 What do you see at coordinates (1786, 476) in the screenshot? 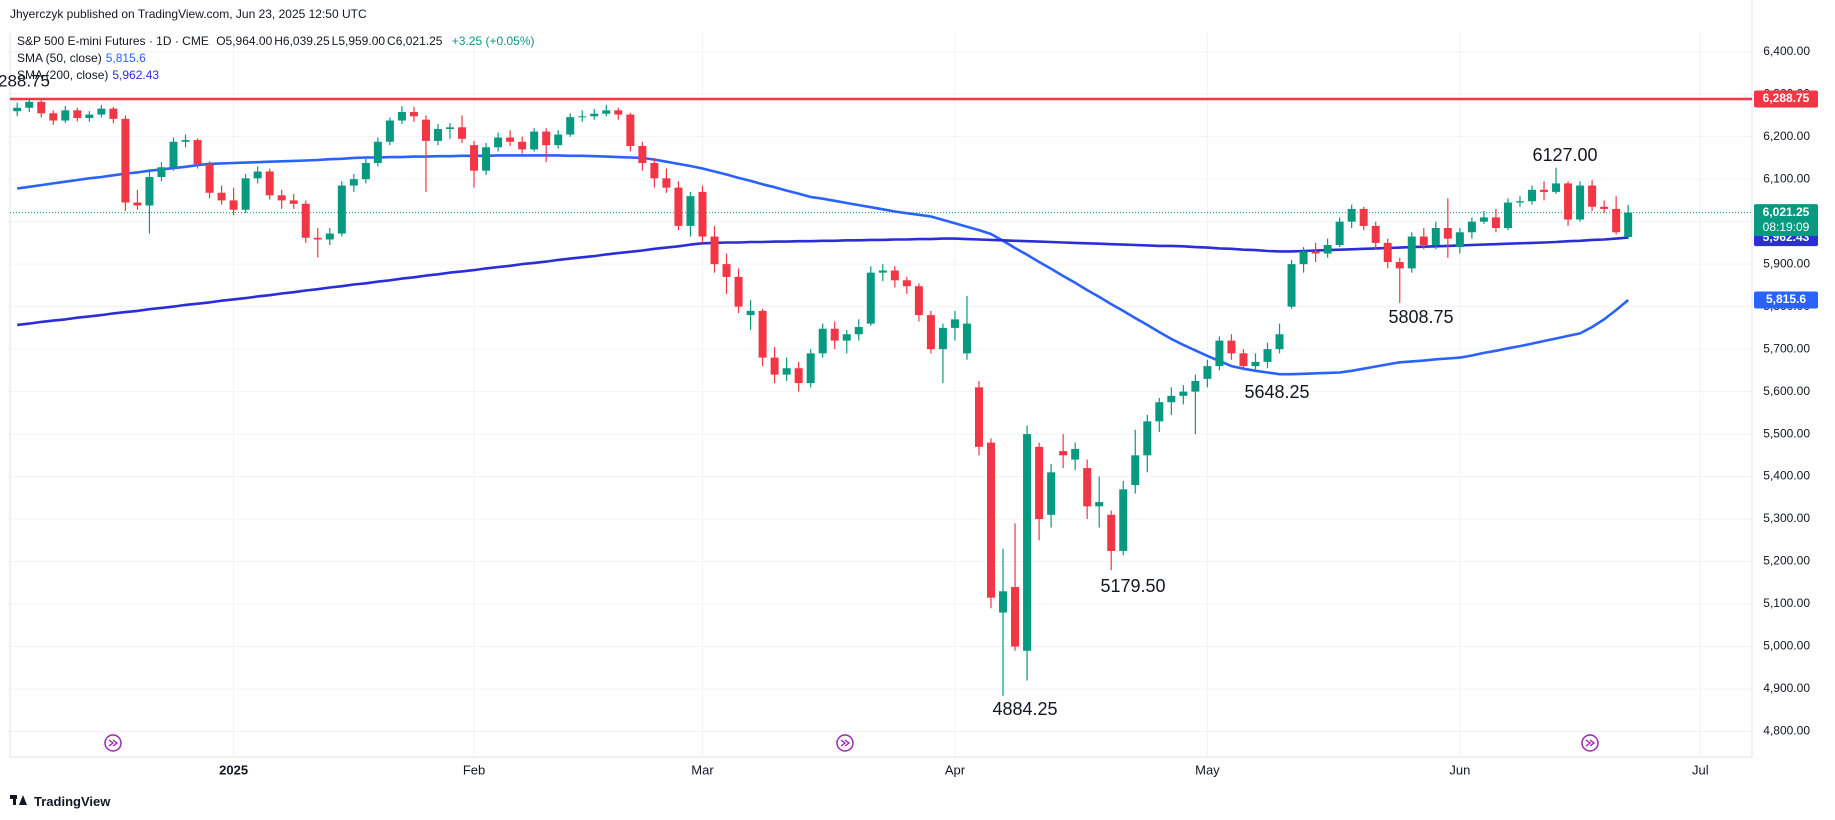
I see `y-tick-label: 5,400.00` at bounding box center [1786, 476].